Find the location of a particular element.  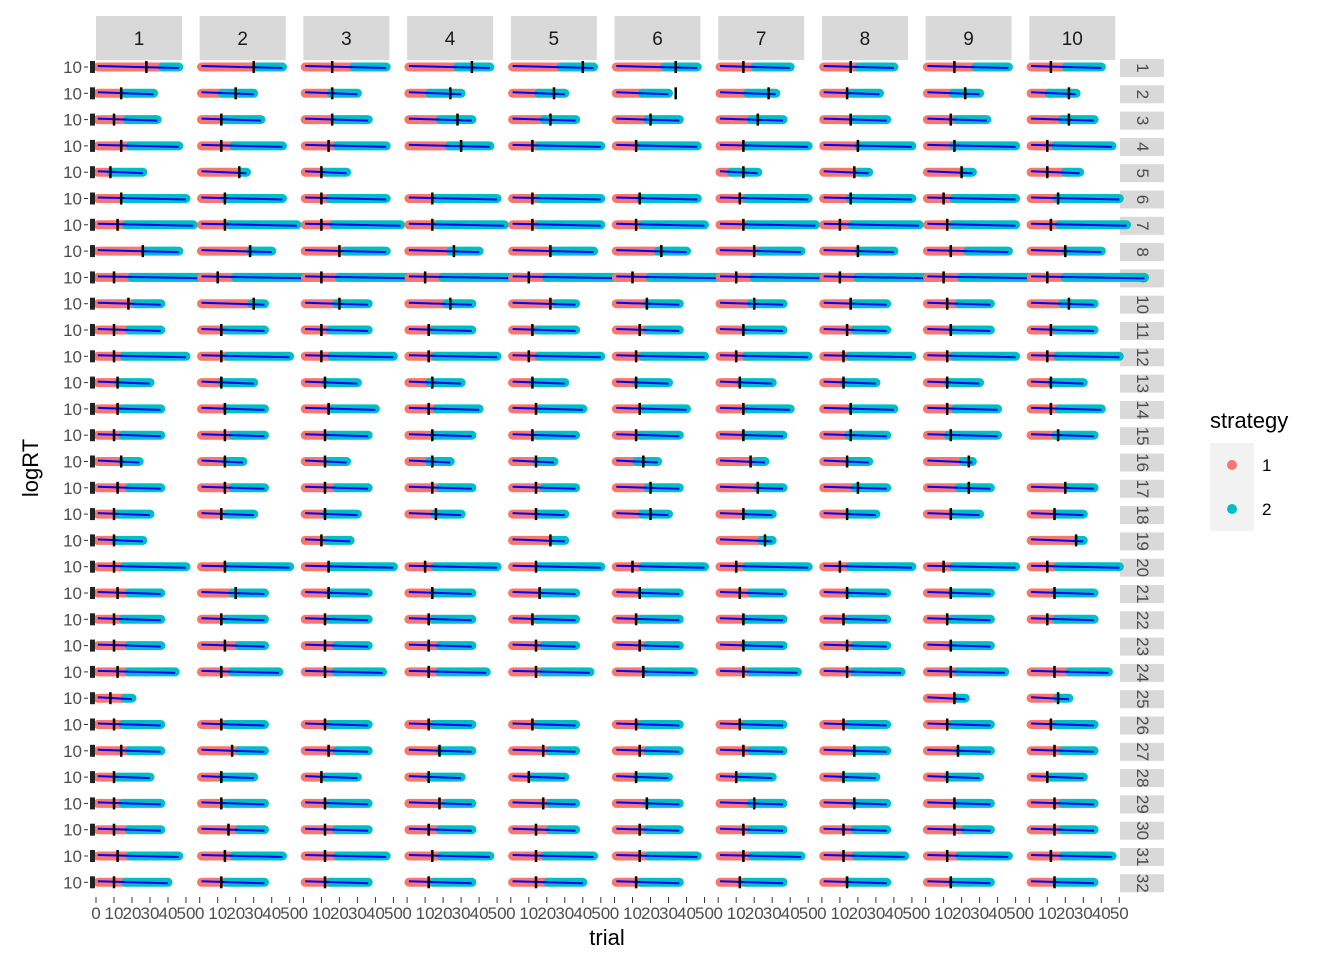

panel-r28-c2 is located at coordinates (228, 777).